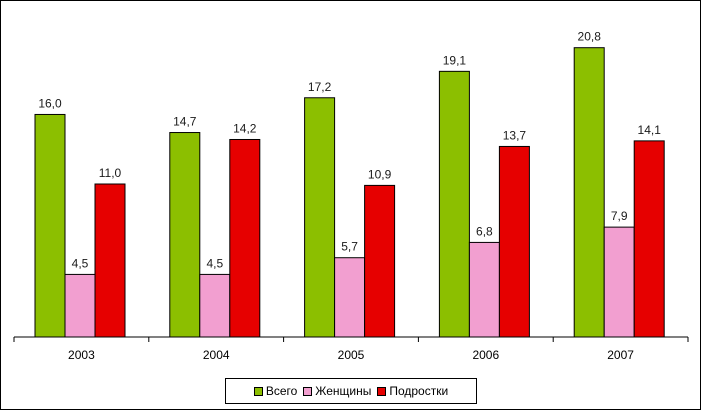 This screenshot has width=701, height=410. What do you see at coordinates (515, 135) in the screenshot?
I see `data-label-teens-2006: 13,7` at bounding box center [515, 135].